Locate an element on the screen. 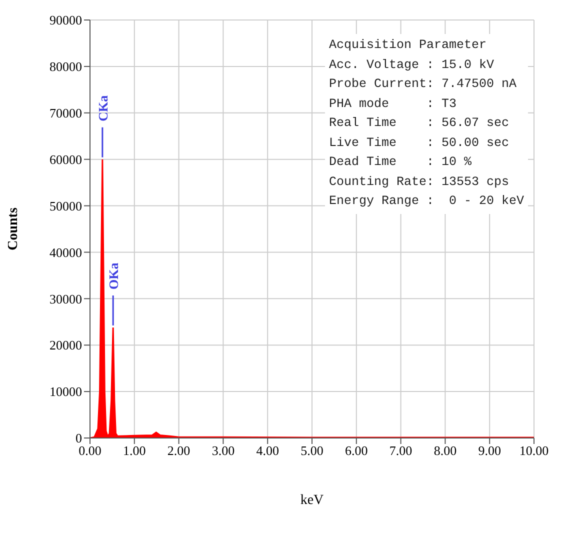  y-tick-label: 0 is located at coordinates (79, 438).